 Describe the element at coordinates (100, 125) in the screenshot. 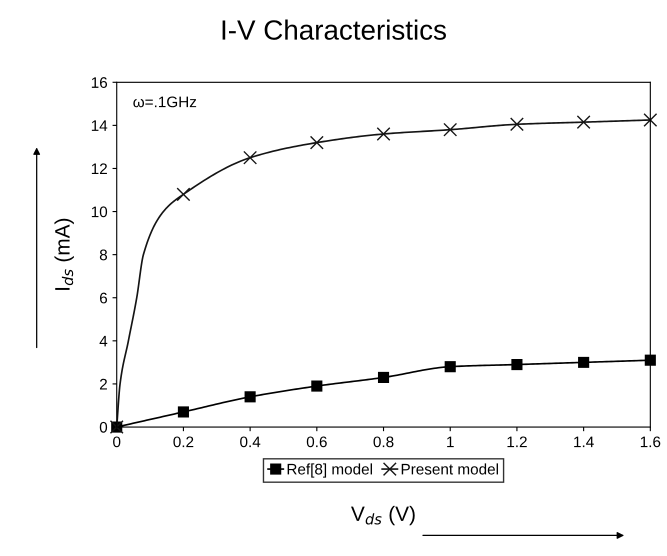

I see `y-tick-label: 14` at that location.